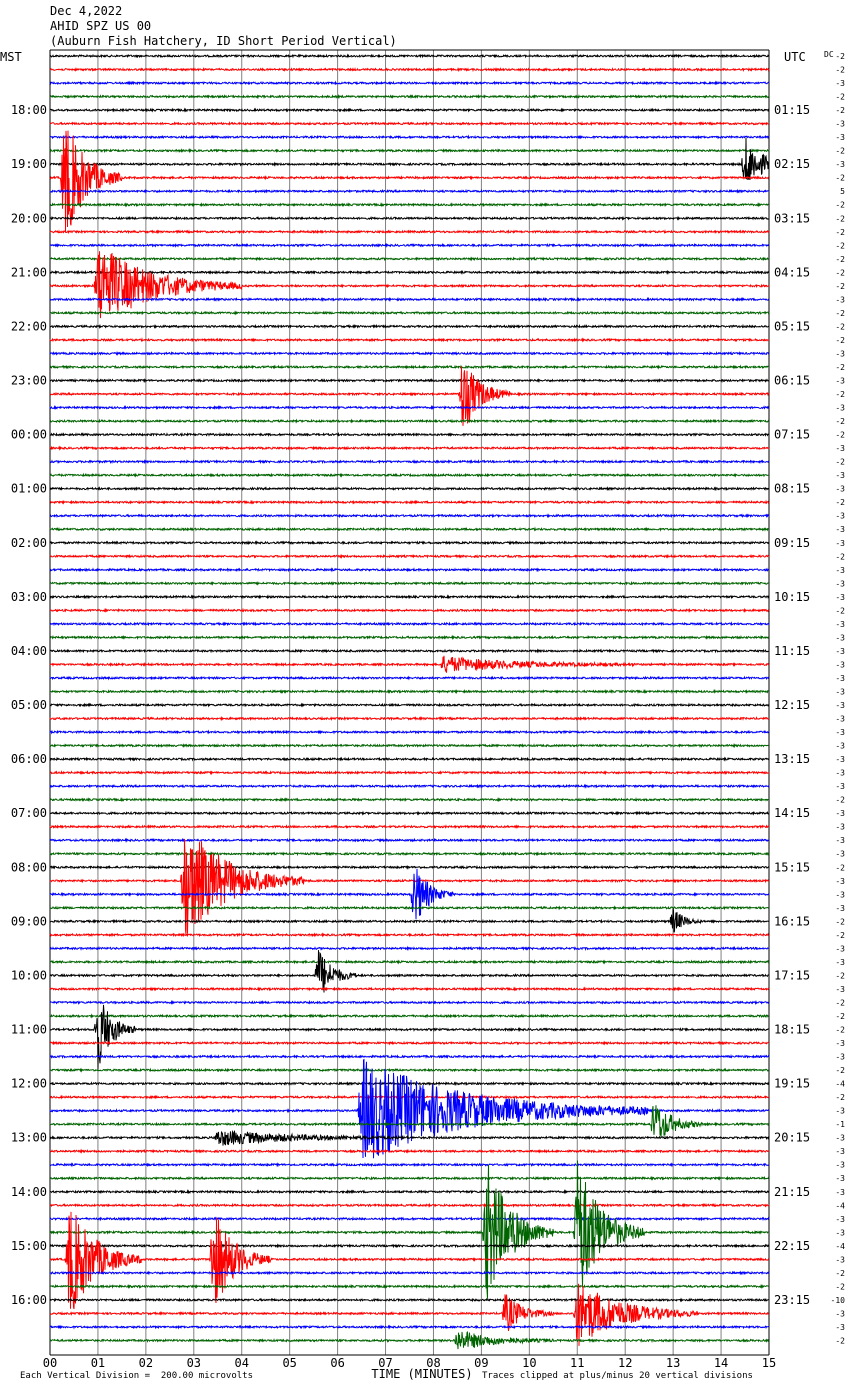 The image size is (850, 1390). I want to click on x-tick-label: 10, so click(529, 1363).